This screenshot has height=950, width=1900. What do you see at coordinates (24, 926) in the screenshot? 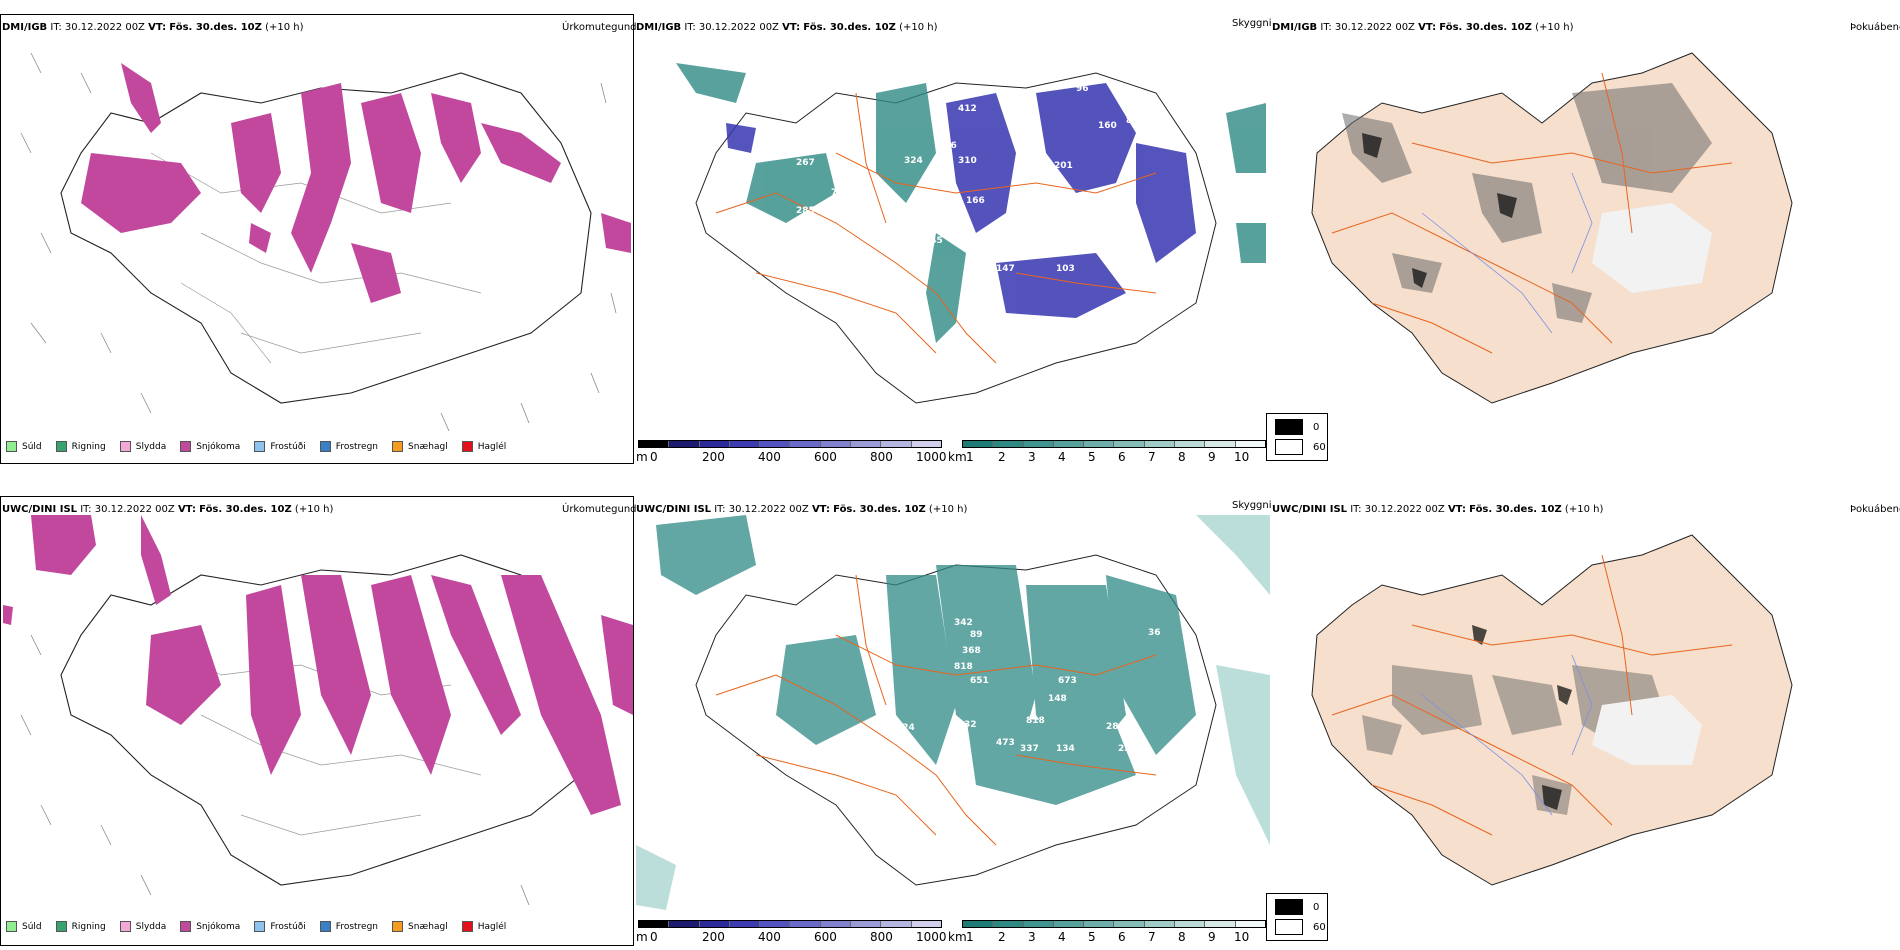
I see `legend-item: Súld` at bounding box center [24, 926].